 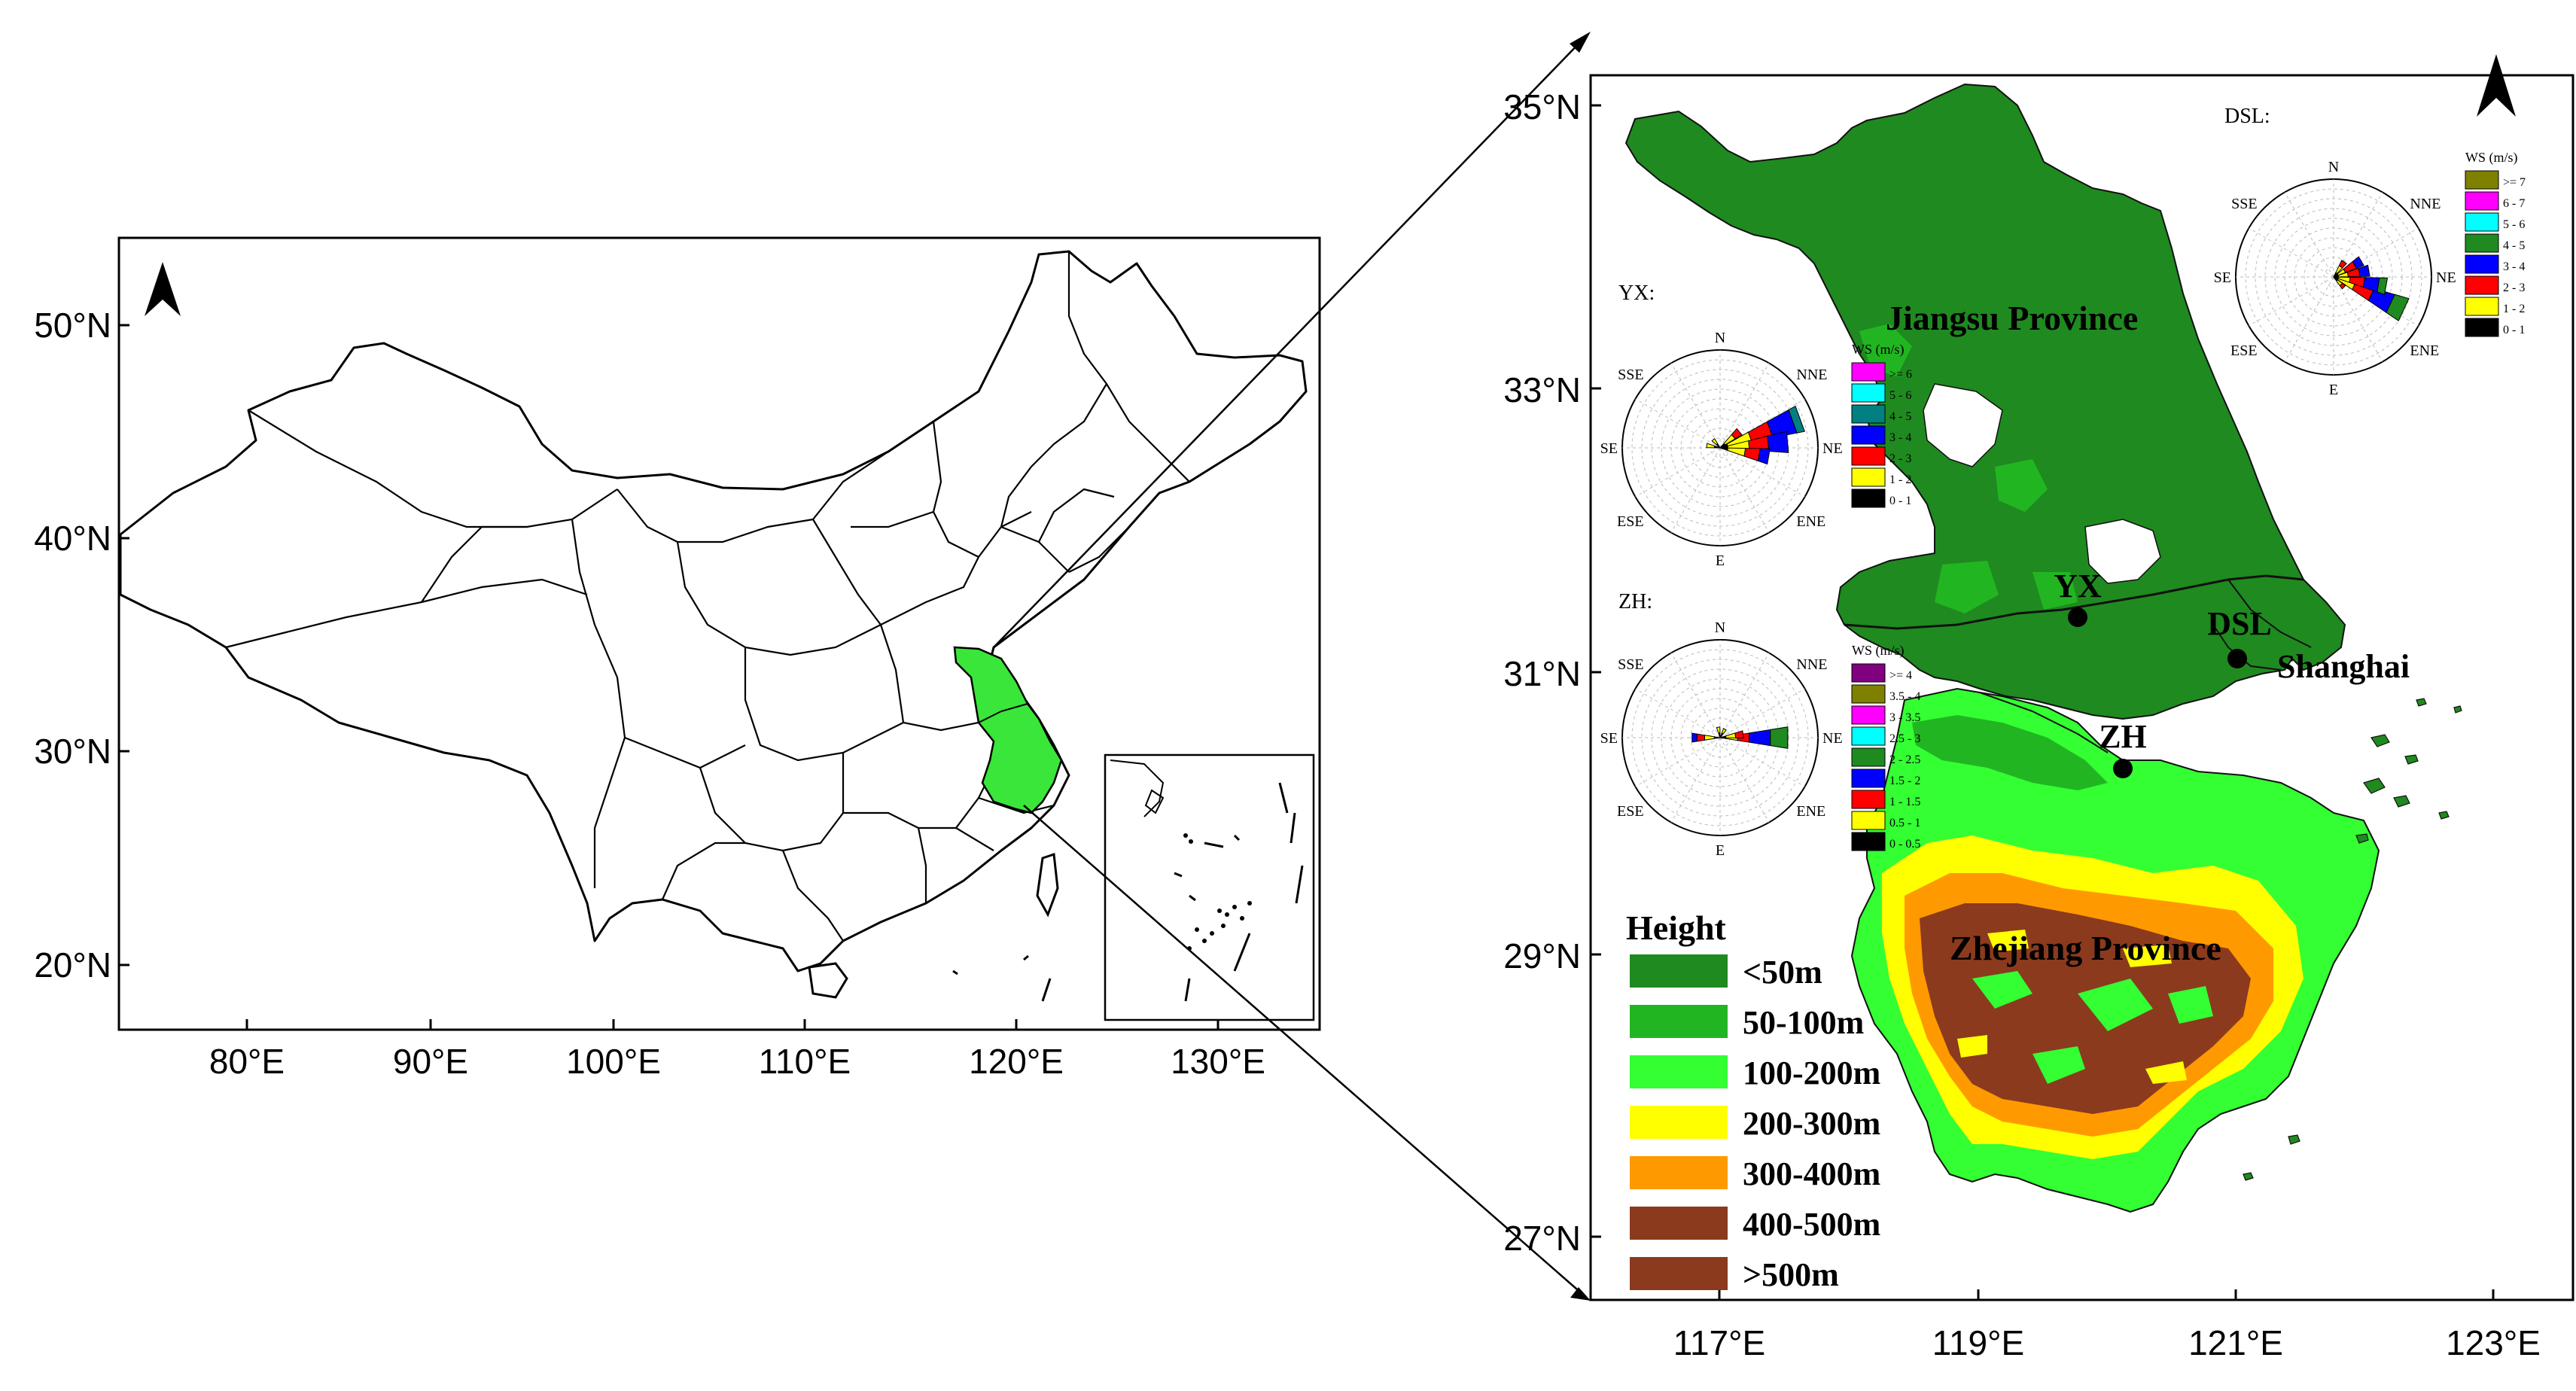 I want to click on height-legend-label: 300-400m, so click(x=1811, y=1173).